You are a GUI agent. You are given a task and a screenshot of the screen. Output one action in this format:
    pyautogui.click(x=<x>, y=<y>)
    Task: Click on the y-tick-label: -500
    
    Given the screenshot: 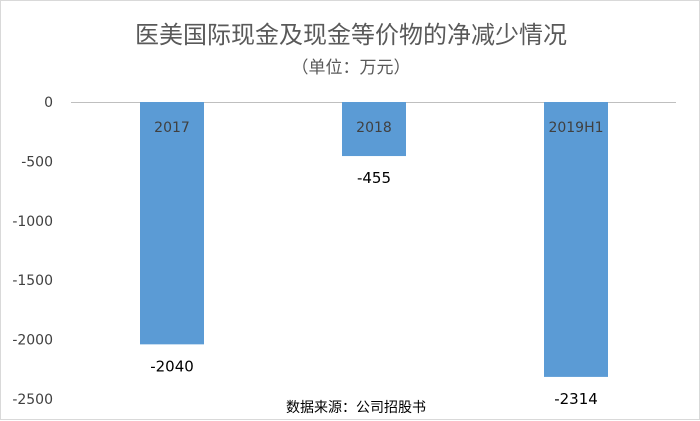 What is the action you would take?
    pyautogui.click(x=37, y=162)
    